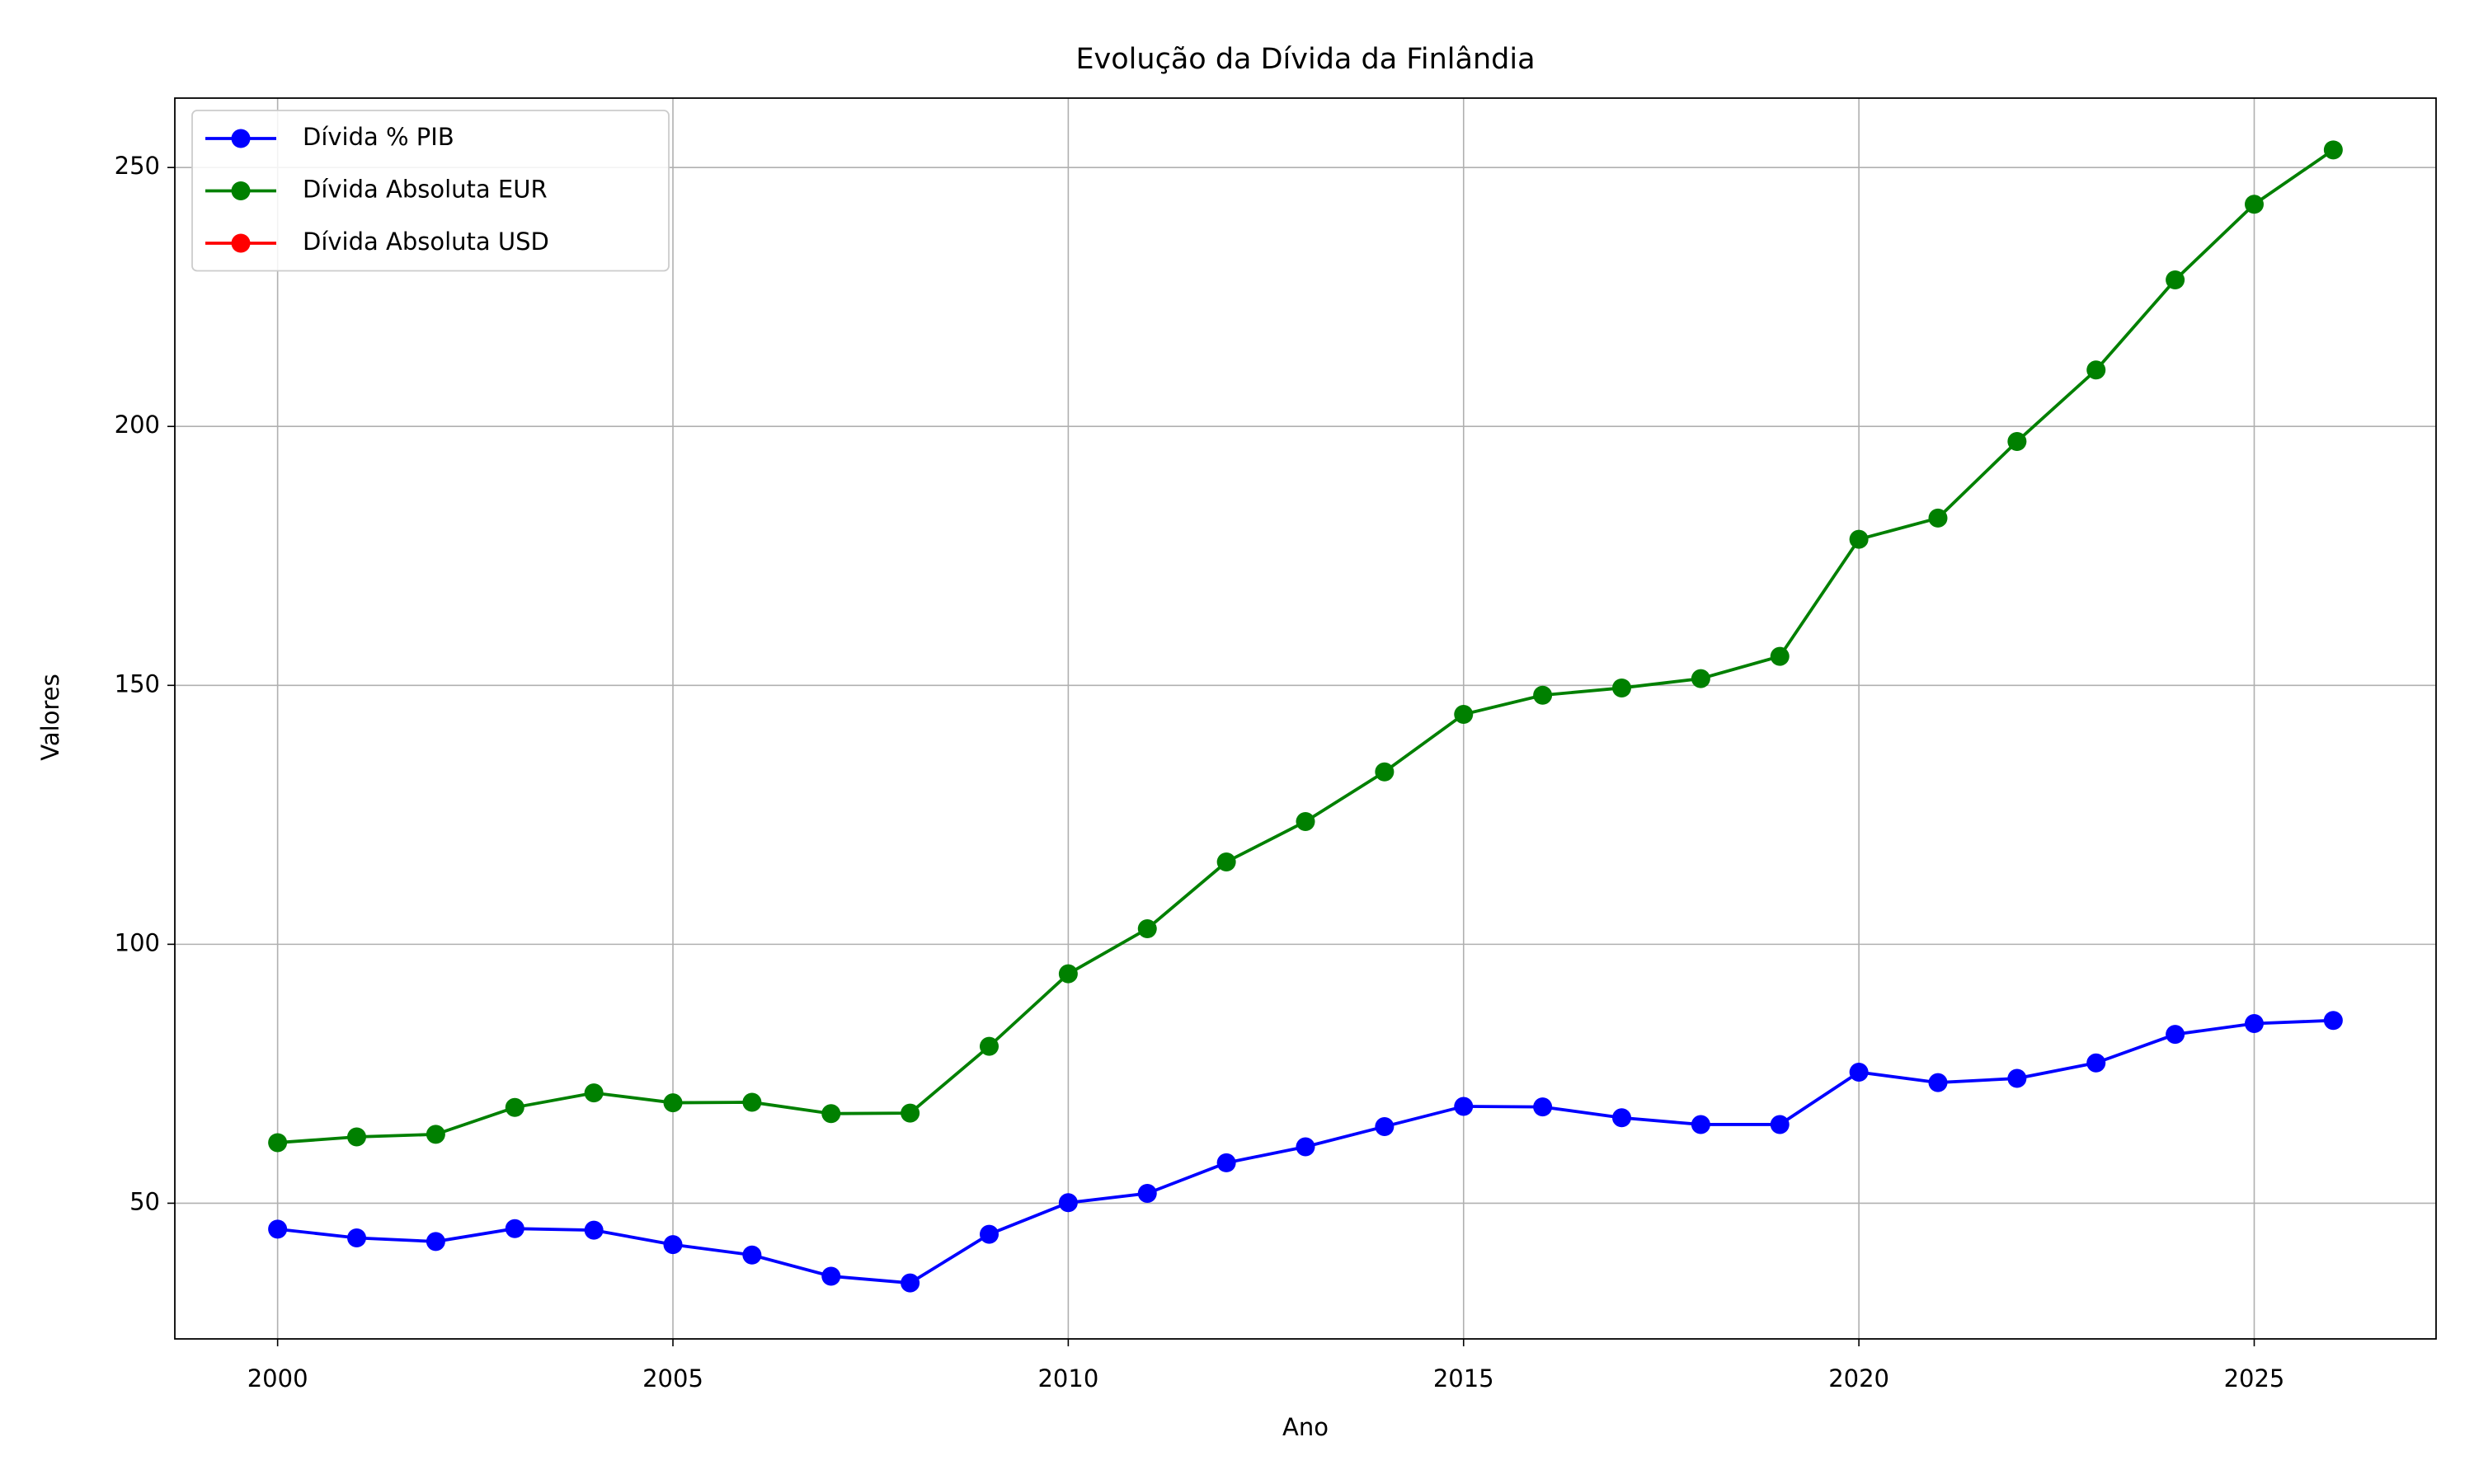 This screenshot has height=1484, width=2474. Describe the element at coordinates (1067, 1378) in the screenshot. I see `x-tick-label: 2010` at that location.